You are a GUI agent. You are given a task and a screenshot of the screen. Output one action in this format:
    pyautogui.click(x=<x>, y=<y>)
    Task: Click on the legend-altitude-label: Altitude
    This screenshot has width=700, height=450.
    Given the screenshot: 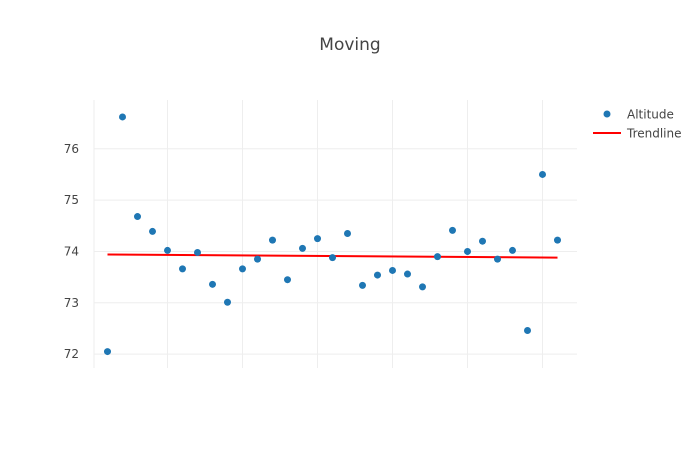 What is the action you would take?
    pyautogui.click(x=650, y=115)
    